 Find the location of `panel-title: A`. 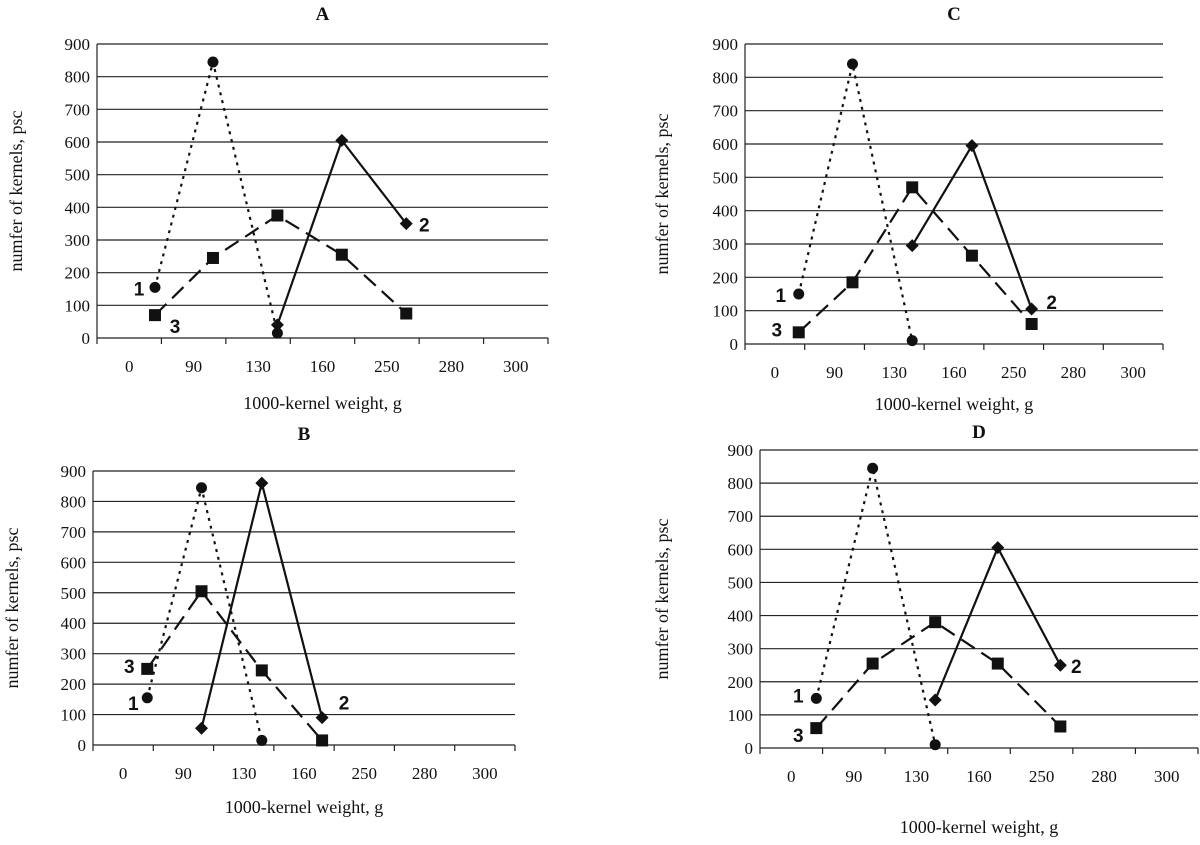

panel-title: A is located at coordinates (323, 14).